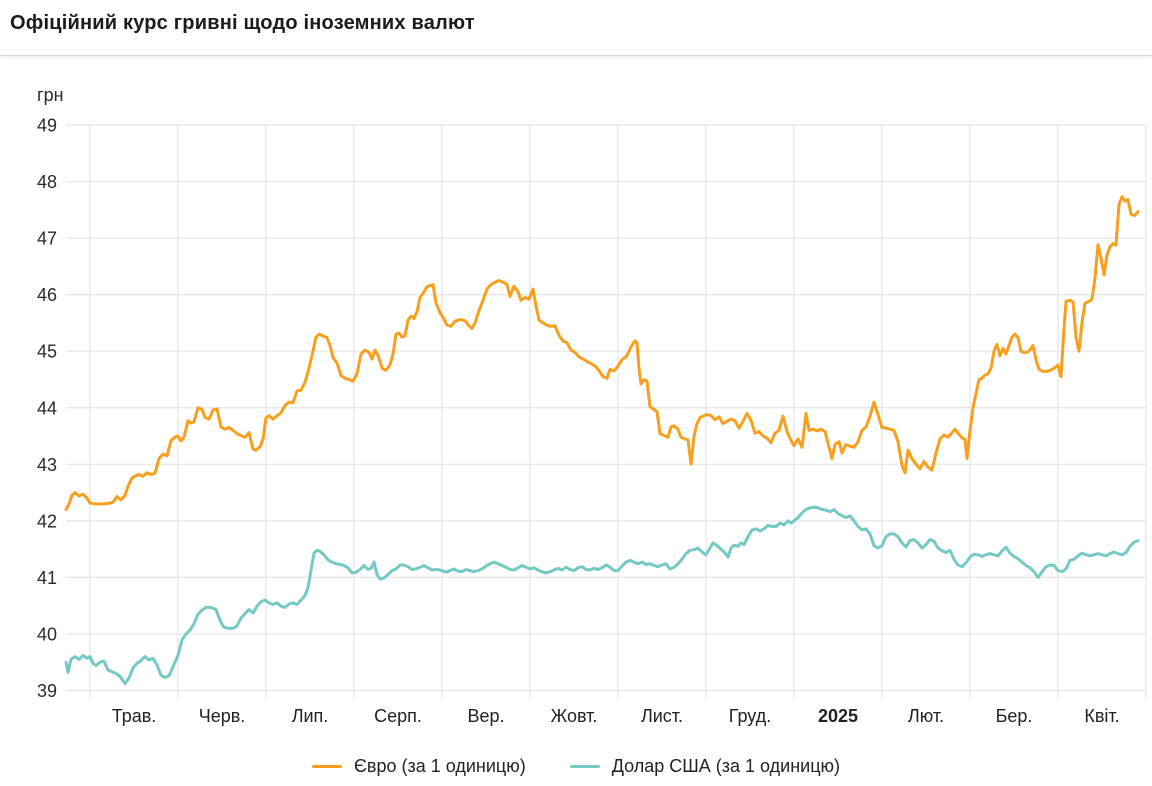 The image size is (1152, 786). Describe the element at coordinates (838, 716) in the screenshot. I see `x-axis-tick-label: 2025` at that location.